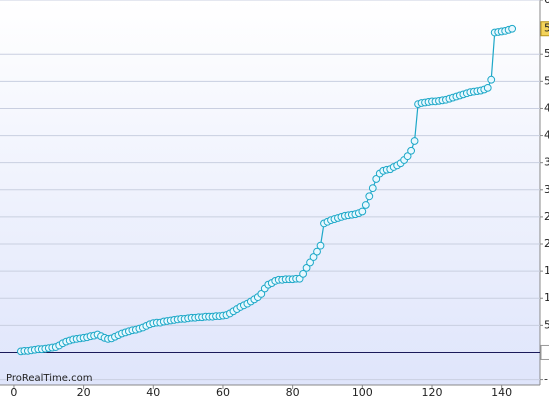 This screenshot has height=406, width=549. What do you see at coordinates (49, 378) in the screenshot?
I see `watermark: ProRealTime.com` at bounding box center [49, 378].